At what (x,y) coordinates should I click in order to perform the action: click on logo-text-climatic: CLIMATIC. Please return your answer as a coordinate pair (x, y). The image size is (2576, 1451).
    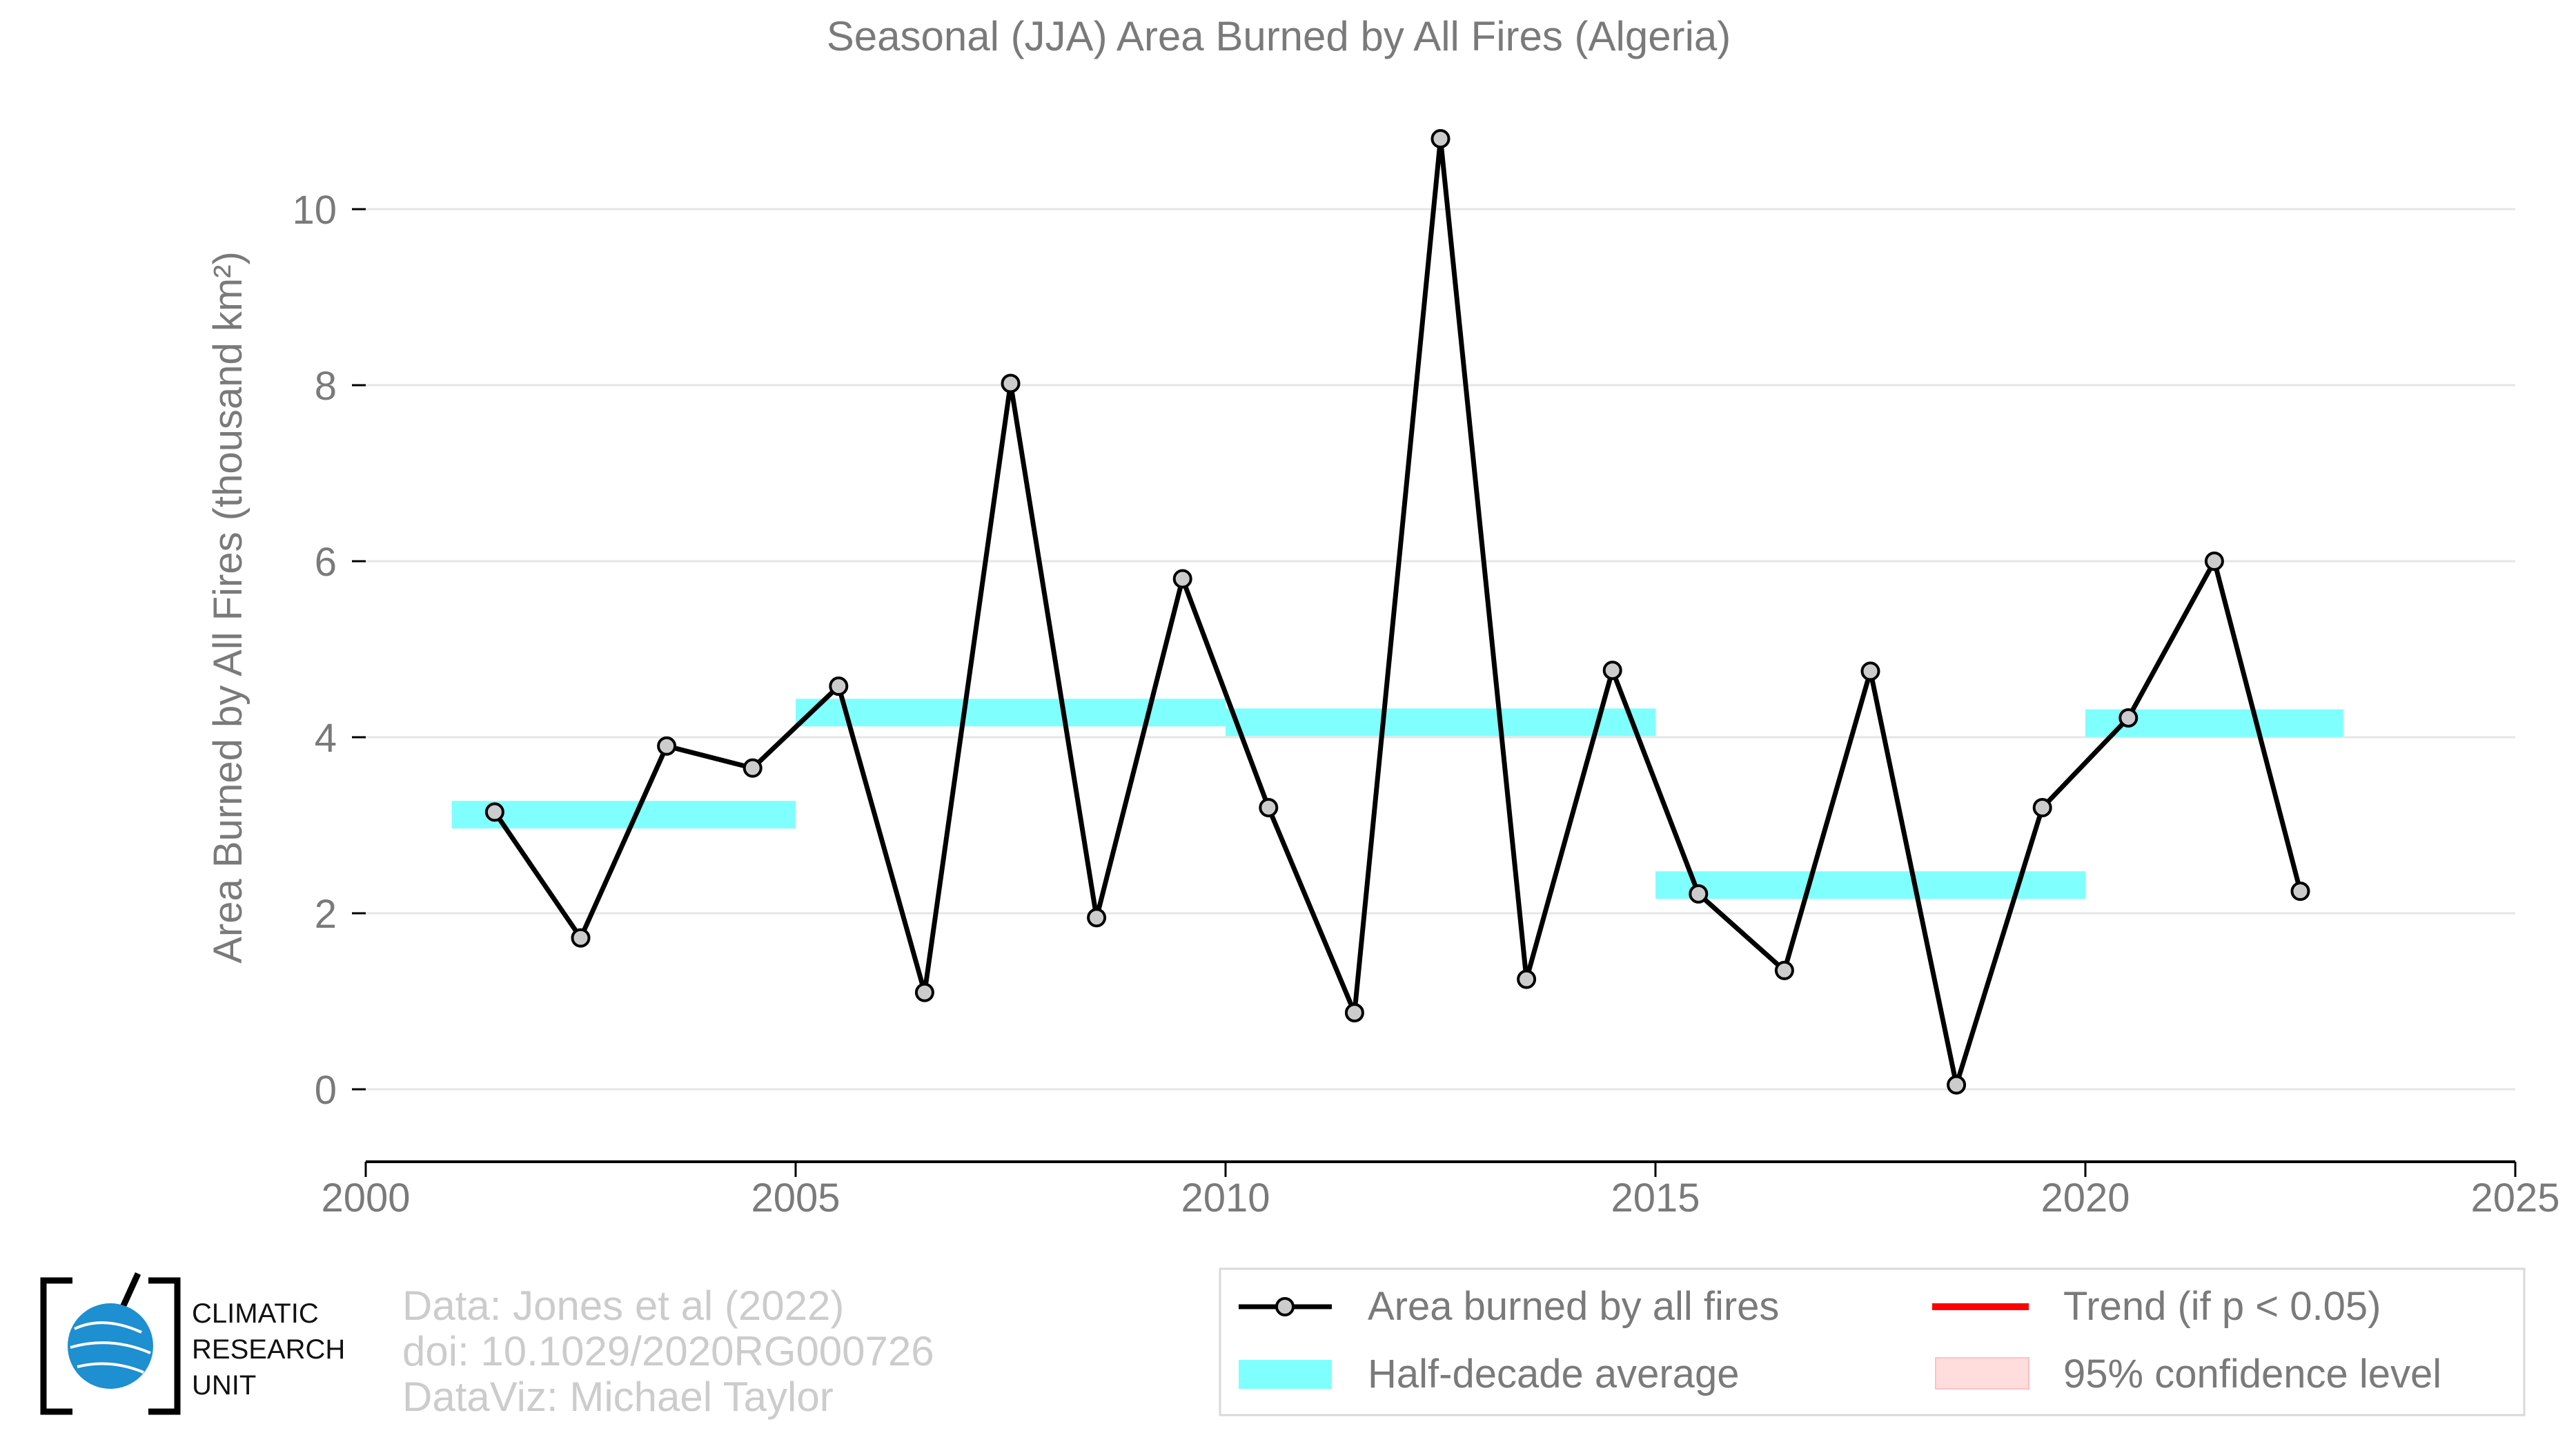
    Looking at the image, I should click on (255, 1313).